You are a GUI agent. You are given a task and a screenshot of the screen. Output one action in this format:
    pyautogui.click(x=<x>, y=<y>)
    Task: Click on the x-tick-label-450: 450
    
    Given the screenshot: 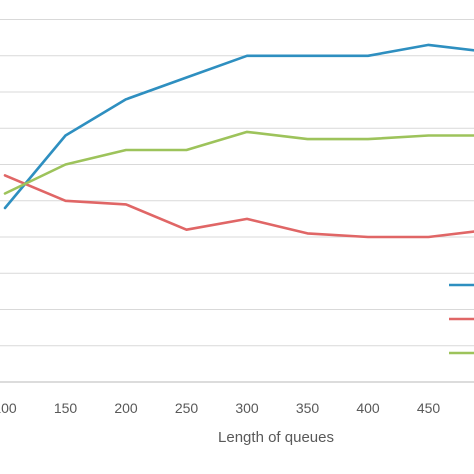 What is the action you would take?
    pyautogui.click(x=429, y=408)
    